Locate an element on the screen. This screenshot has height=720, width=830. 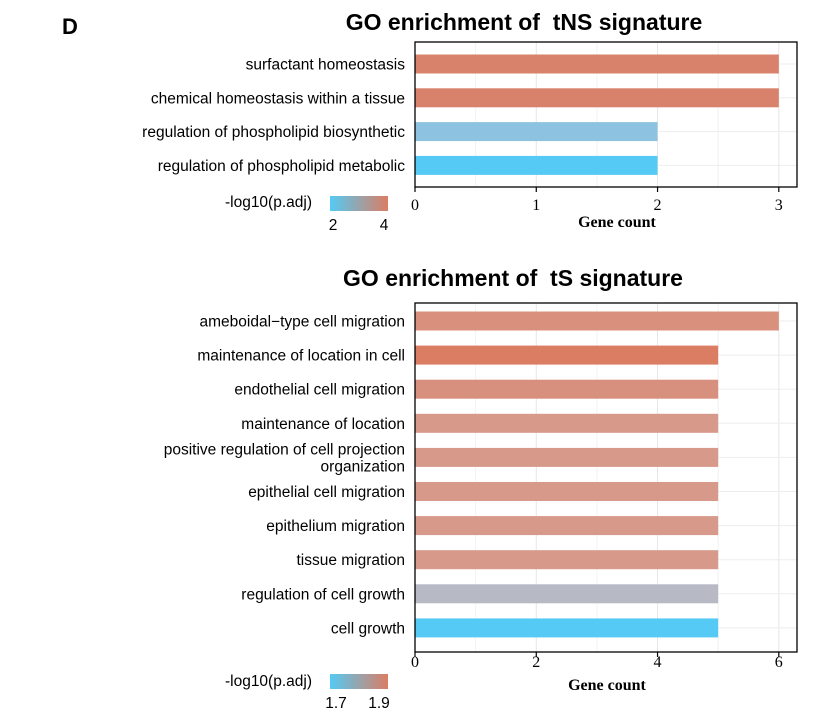
category-label: maintenance of location is located at coordinates (323, 424).